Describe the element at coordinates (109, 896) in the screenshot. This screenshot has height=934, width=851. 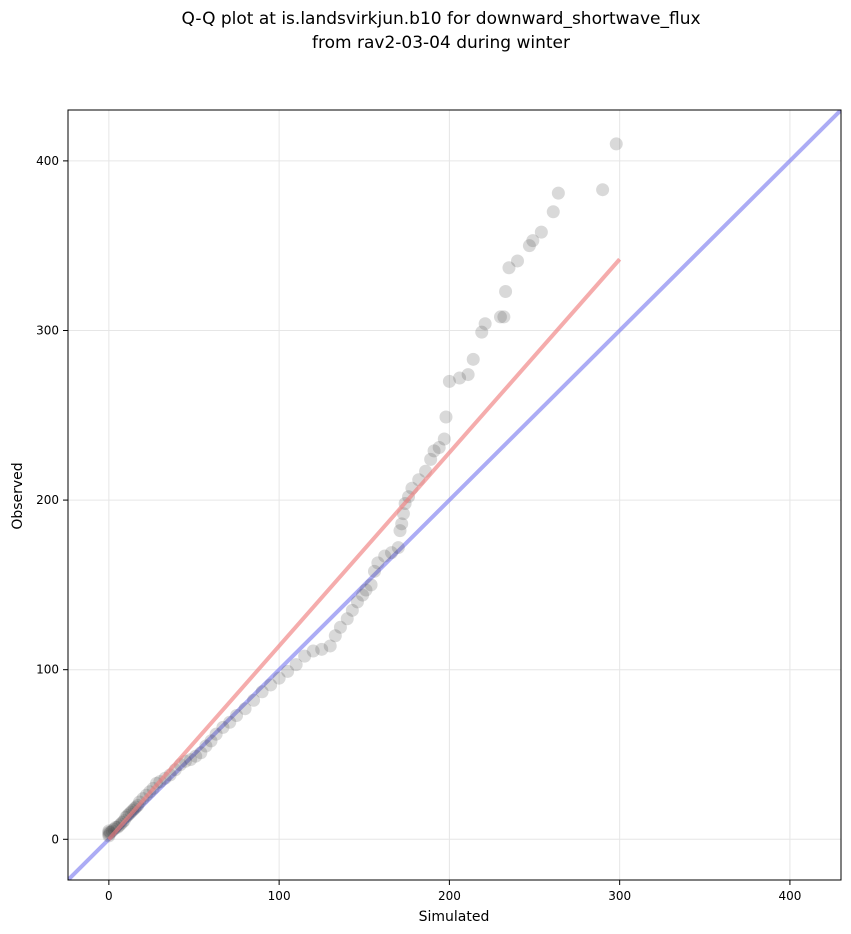
I see `x-tick-label: 0` at that location.